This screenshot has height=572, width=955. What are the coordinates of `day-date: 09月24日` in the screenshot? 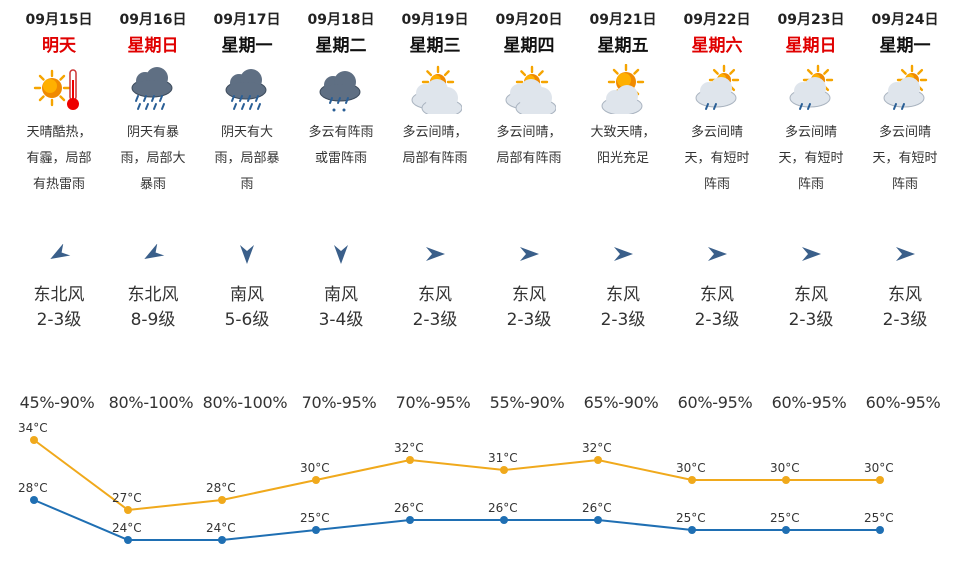 It's located at (905, 20).